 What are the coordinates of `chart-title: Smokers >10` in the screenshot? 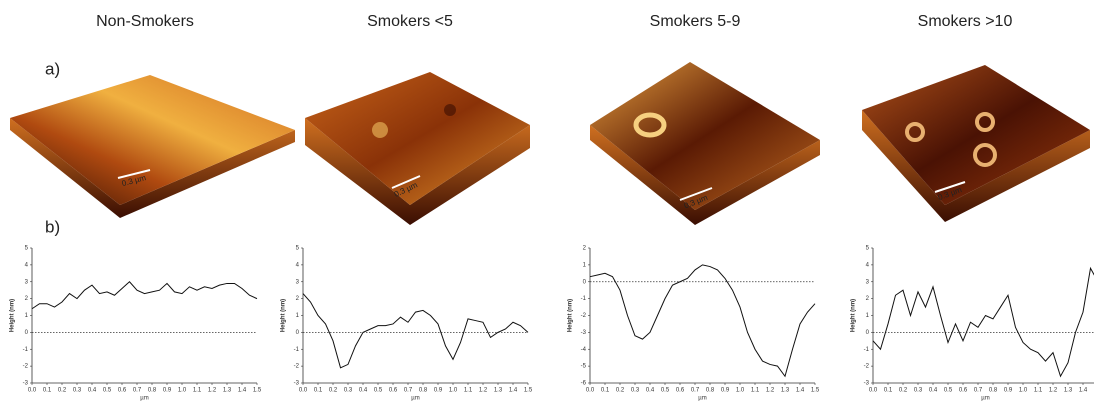 It's located at (965, 21).